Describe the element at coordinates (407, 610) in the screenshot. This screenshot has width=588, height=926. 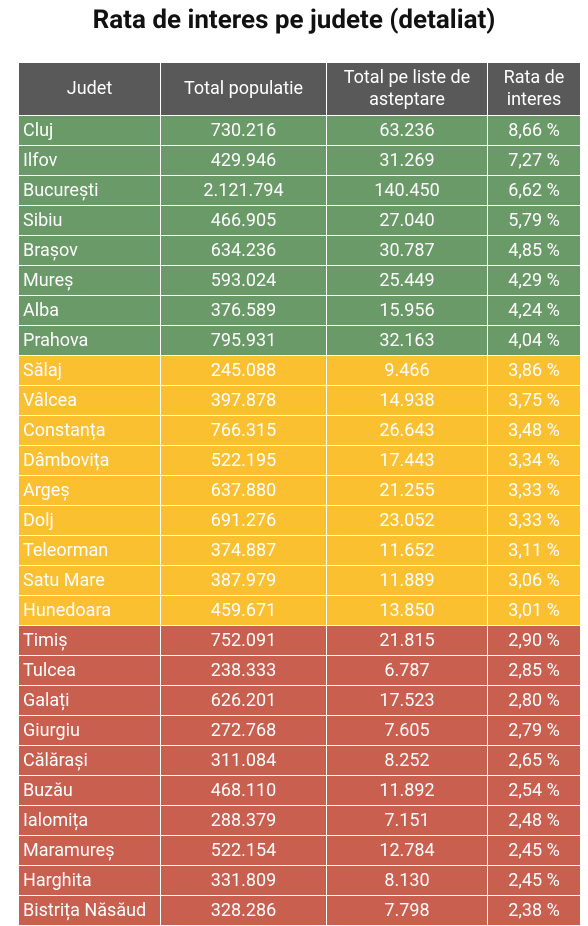
I see `value-cell: 13.850` at that location.